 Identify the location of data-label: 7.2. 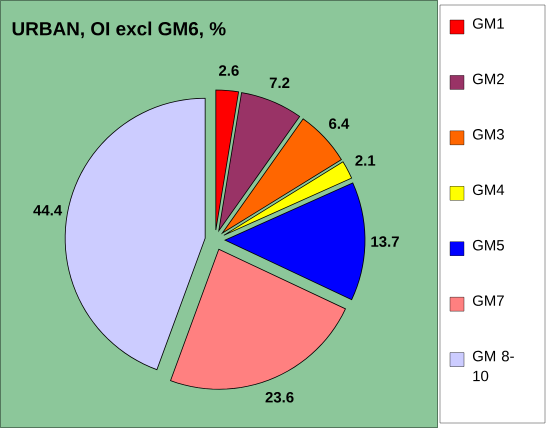
(280, 83).